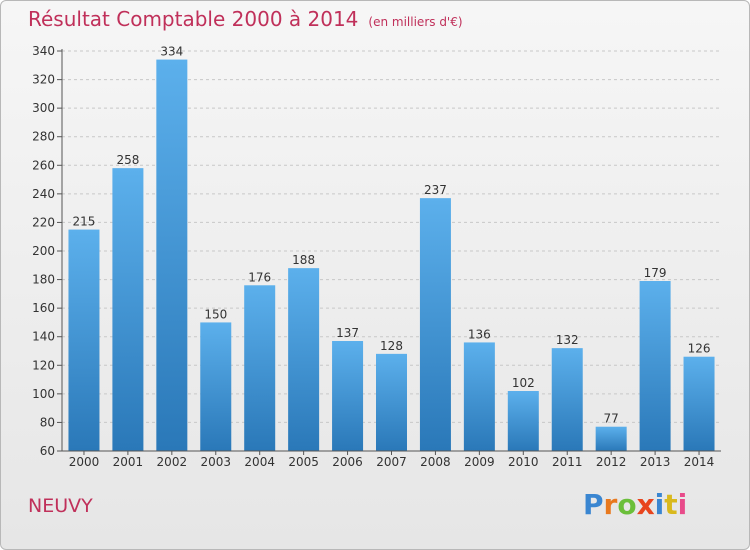 The height and width of the screenshot is (550, 750). I want to click on y-tick-label: 140, so click(43, 337).